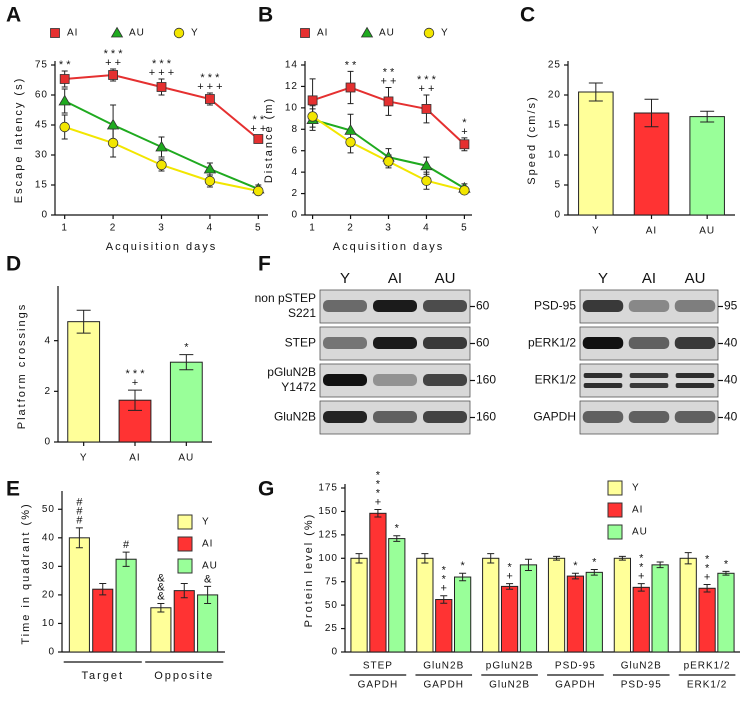 Image resolution: width=750 pixels, height=718 pixels. Describe the element at coordinates (208, 579) in the screenshot. I see `significance-label: &` at that location.